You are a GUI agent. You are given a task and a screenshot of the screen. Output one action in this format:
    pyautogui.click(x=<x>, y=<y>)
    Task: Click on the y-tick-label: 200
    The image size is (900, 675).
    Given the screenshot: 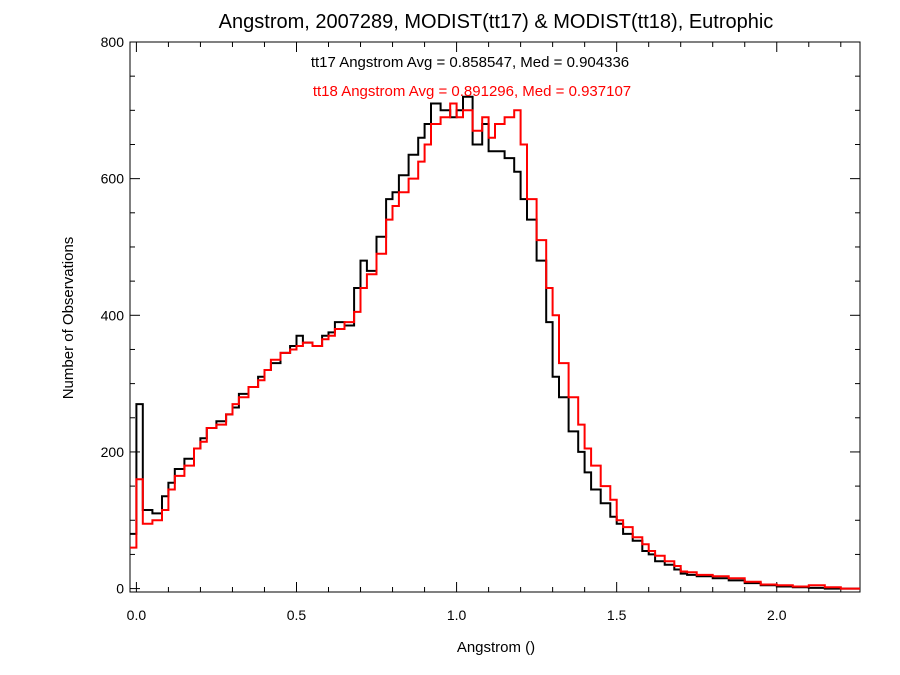 What is the action you would take?
    pyautogui.click(x=113, y=452)
    